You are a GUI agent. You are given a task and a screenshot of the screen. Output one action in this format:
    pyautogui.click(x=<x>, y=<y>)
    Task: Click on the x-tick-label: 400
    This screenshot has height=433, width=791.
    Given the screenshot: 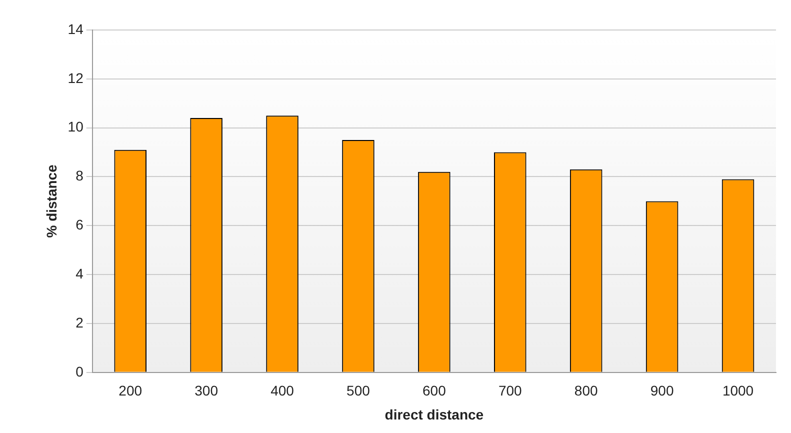 What is the action you would take?
    pyautogui.click(x=282, y=390)
    